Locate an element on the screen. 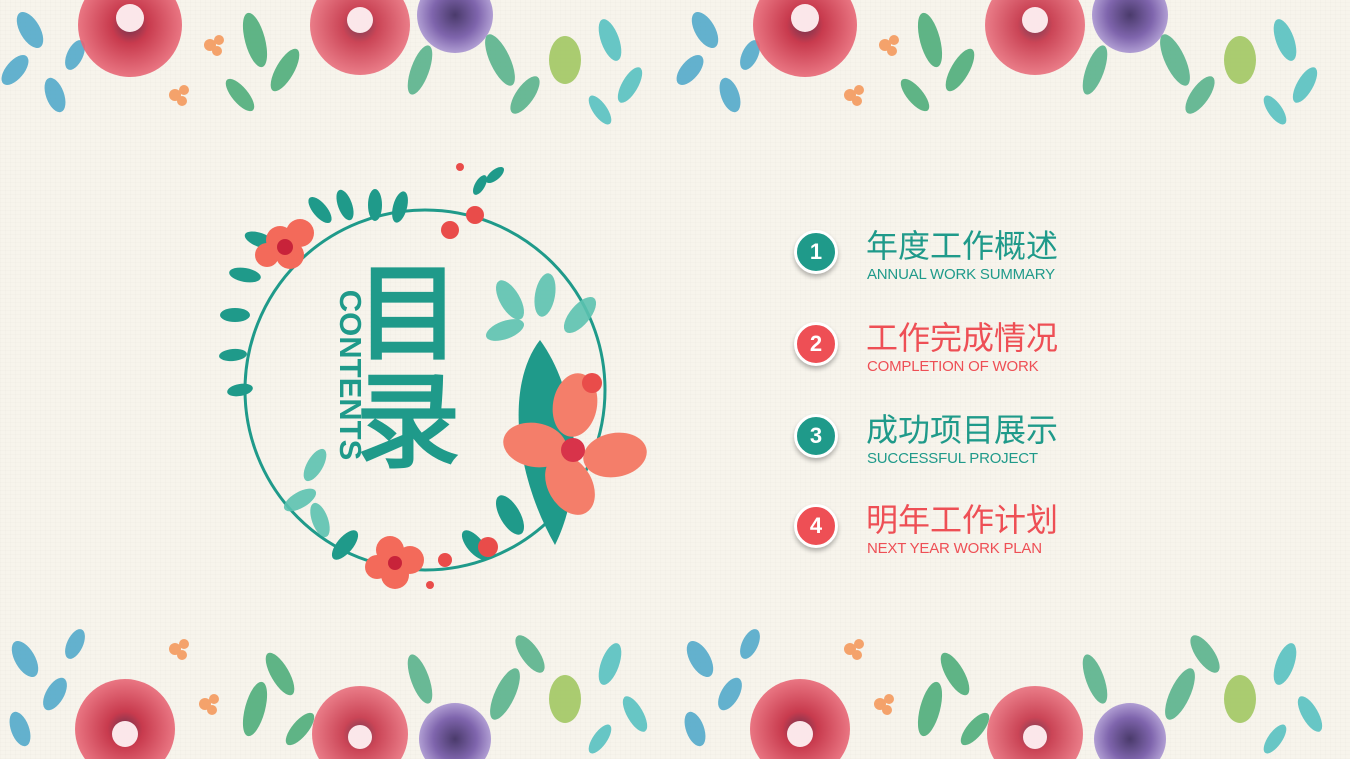  menu-item-number: 2 is located at coordinates (816, 344).